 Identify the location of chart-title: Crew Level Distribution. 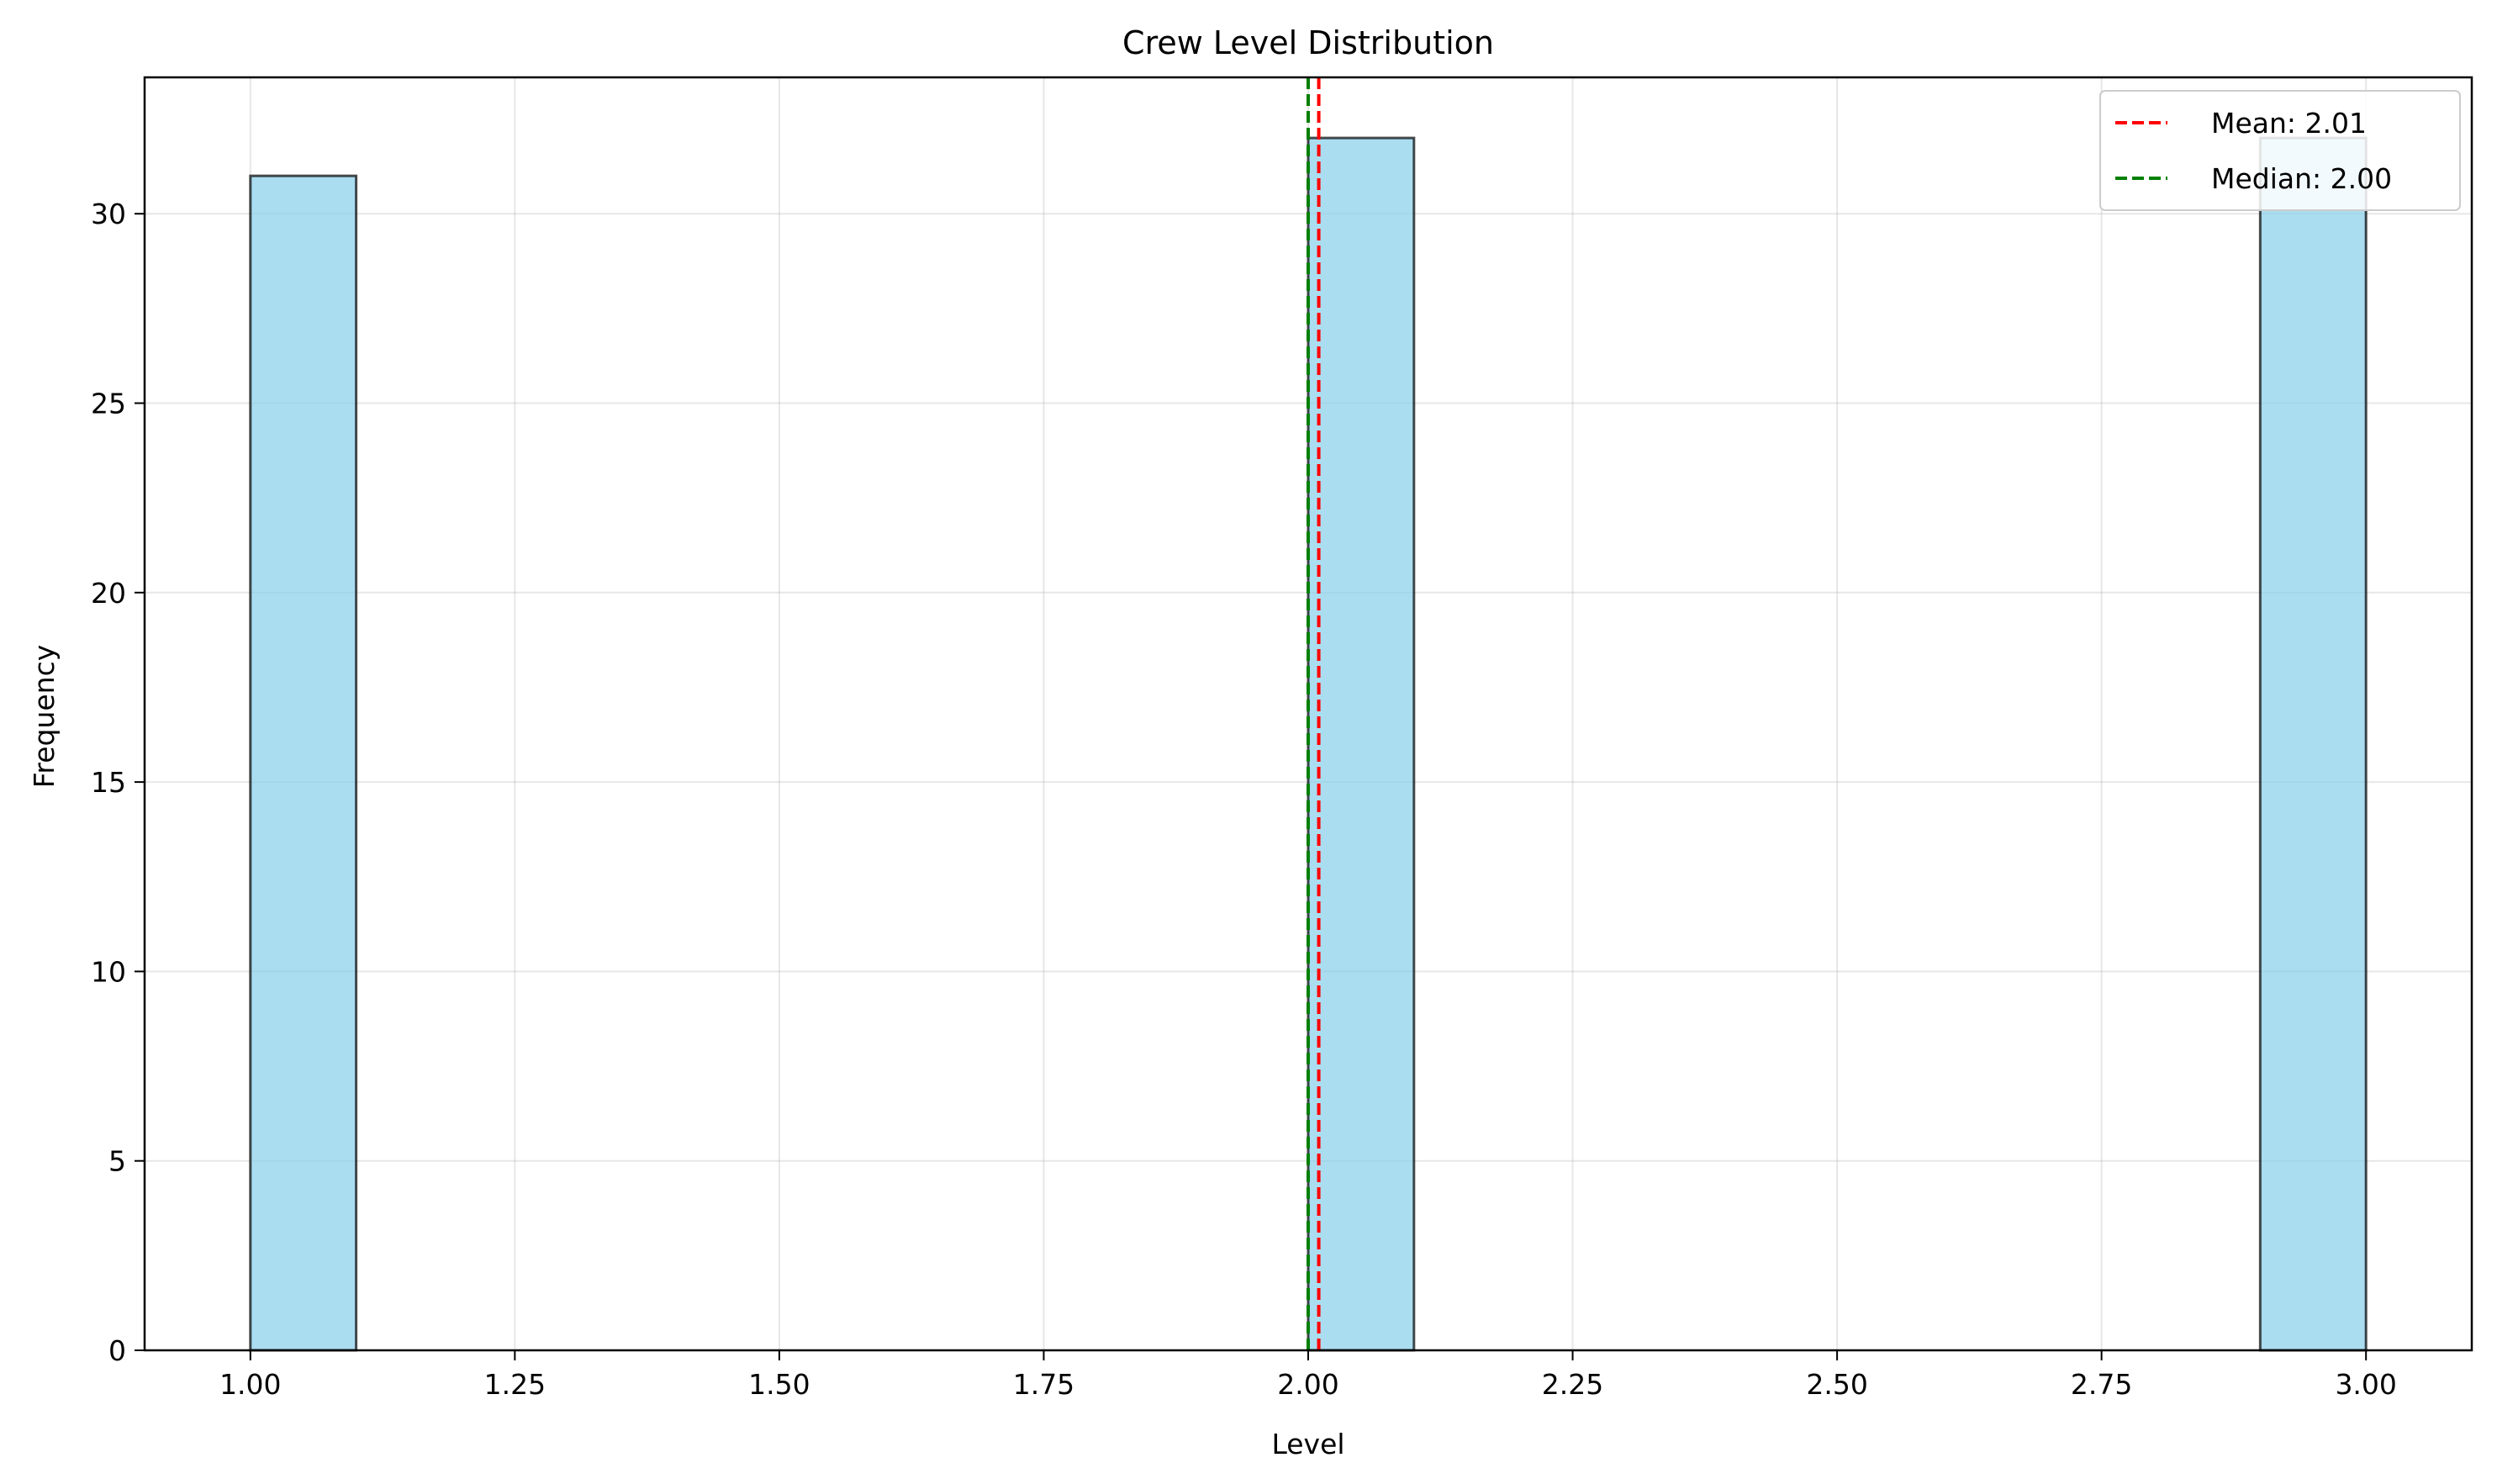
(1308, 42).